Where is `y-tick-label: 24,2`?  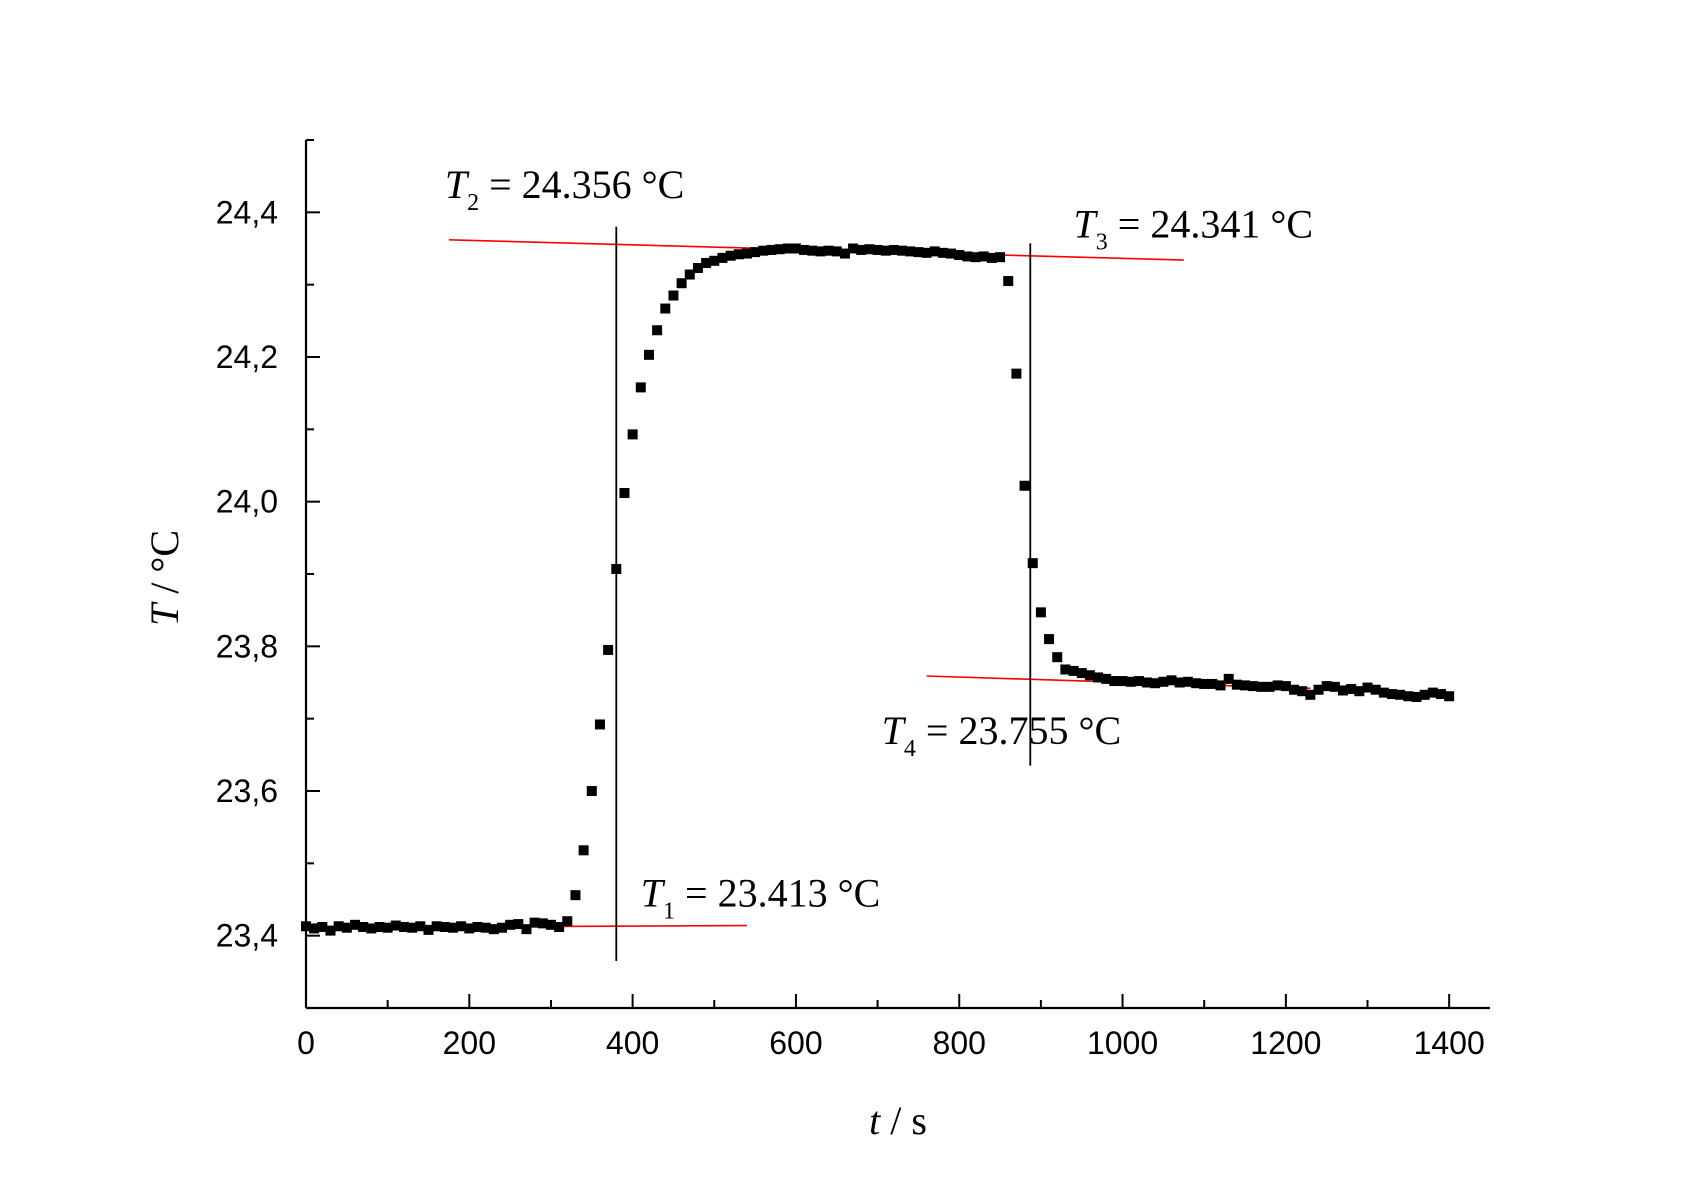 y-tick-label: 24,2 is located at coordinates (247, 357).